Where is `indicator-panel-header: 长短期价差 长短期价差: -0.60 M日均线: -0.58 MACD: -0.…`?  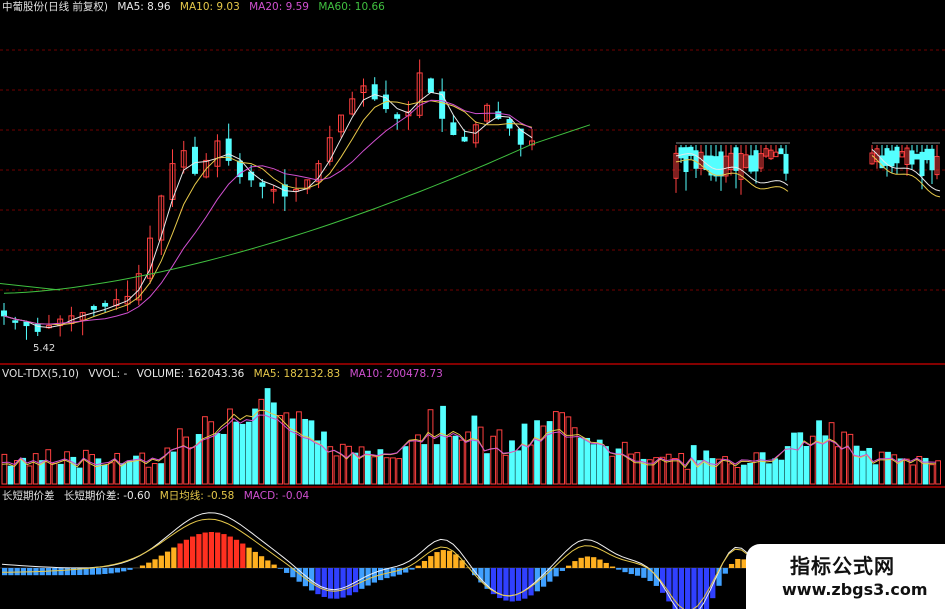
indicator-panel-header: 长短期价差 长短期价差: -0.60 M日均线: -0.58 MACD: -0.… is located at coordinates (158, 496).